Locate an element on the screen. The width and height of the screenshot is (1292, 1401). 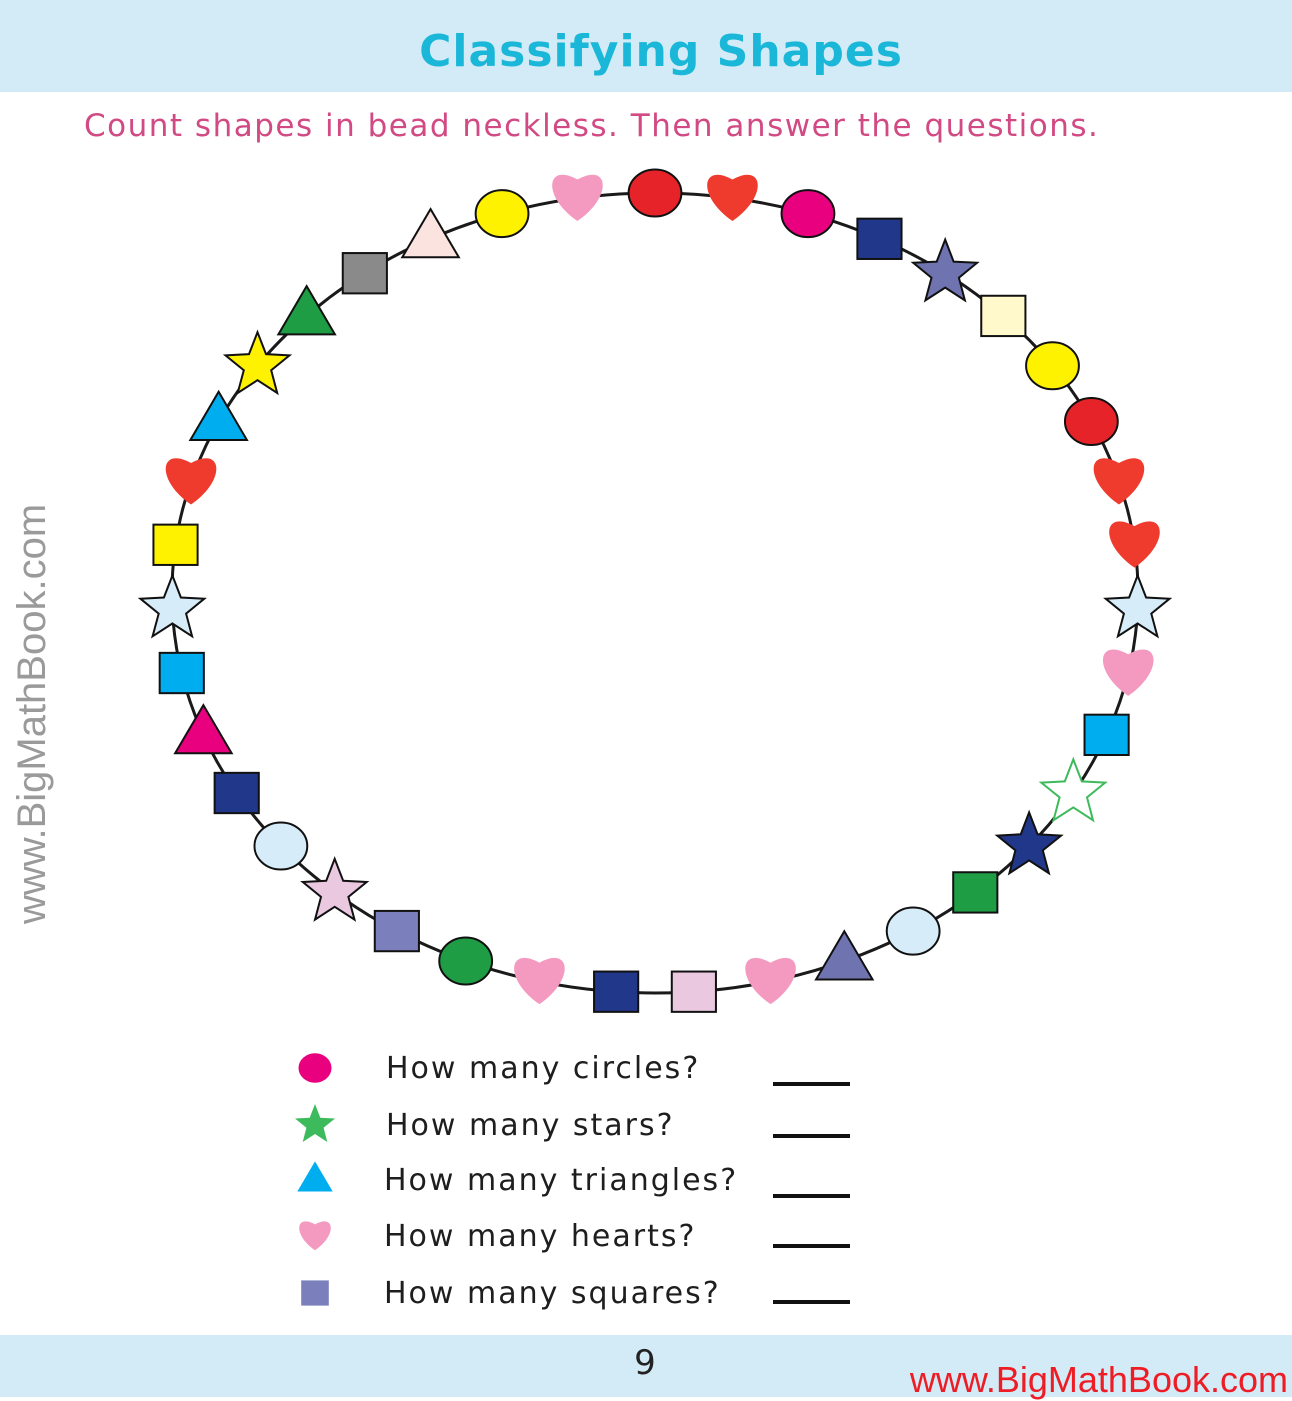
question-hearts: How many hearts? is located at coordinates (450, 1240).